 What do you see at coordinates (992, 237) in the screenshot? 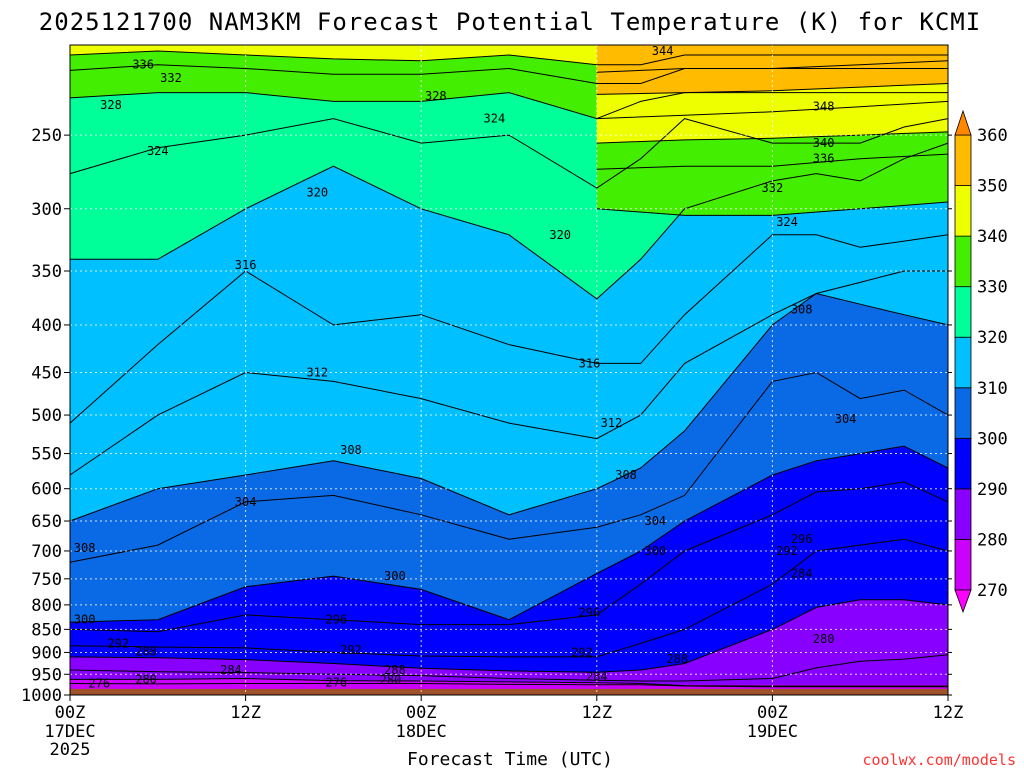
I see `colorbar-tick-label: 340` at bounding box center [992, 237].